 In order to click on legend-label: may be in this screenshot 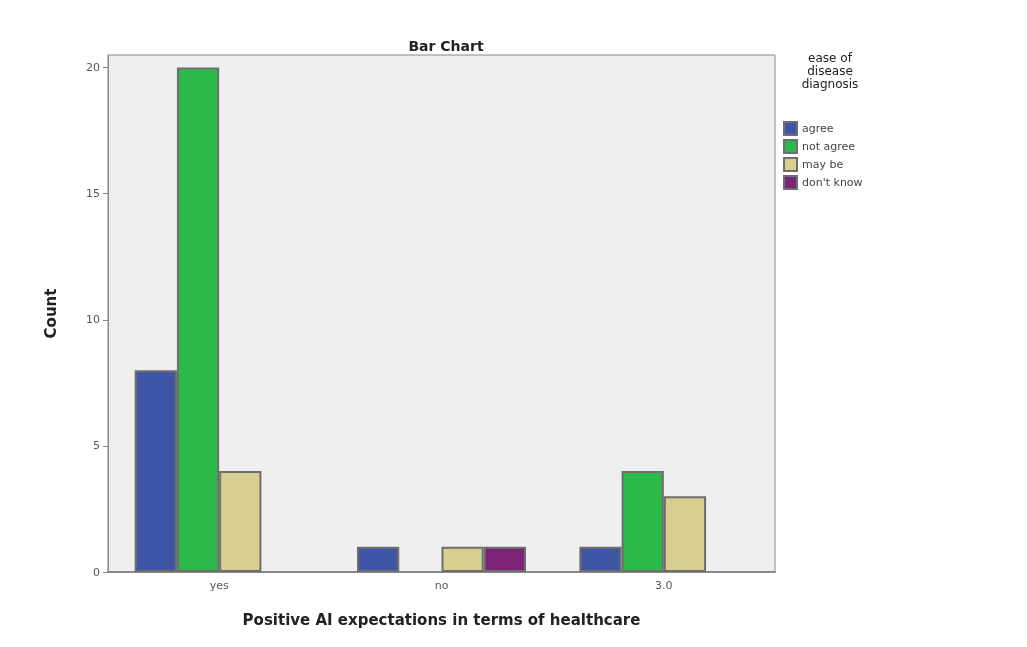, I will do `click(823, 164)`.